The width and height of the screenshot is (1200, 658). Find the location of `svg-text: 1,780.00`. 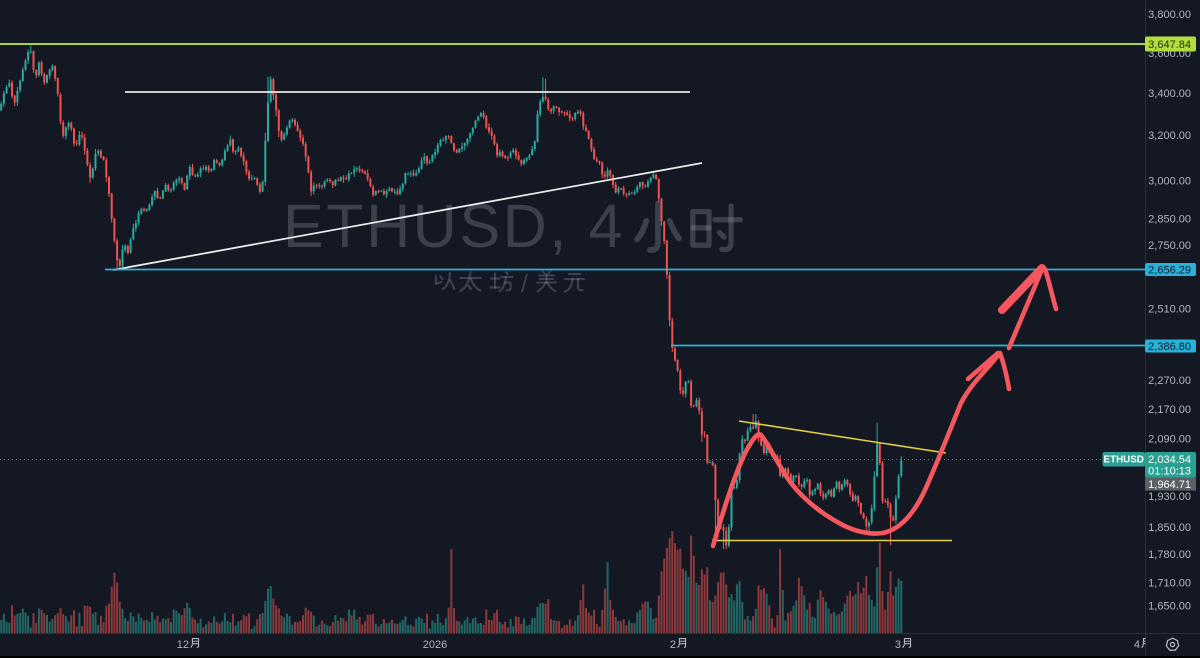

svg-text: 1,780.00 is located at coordinates (1169, 555).